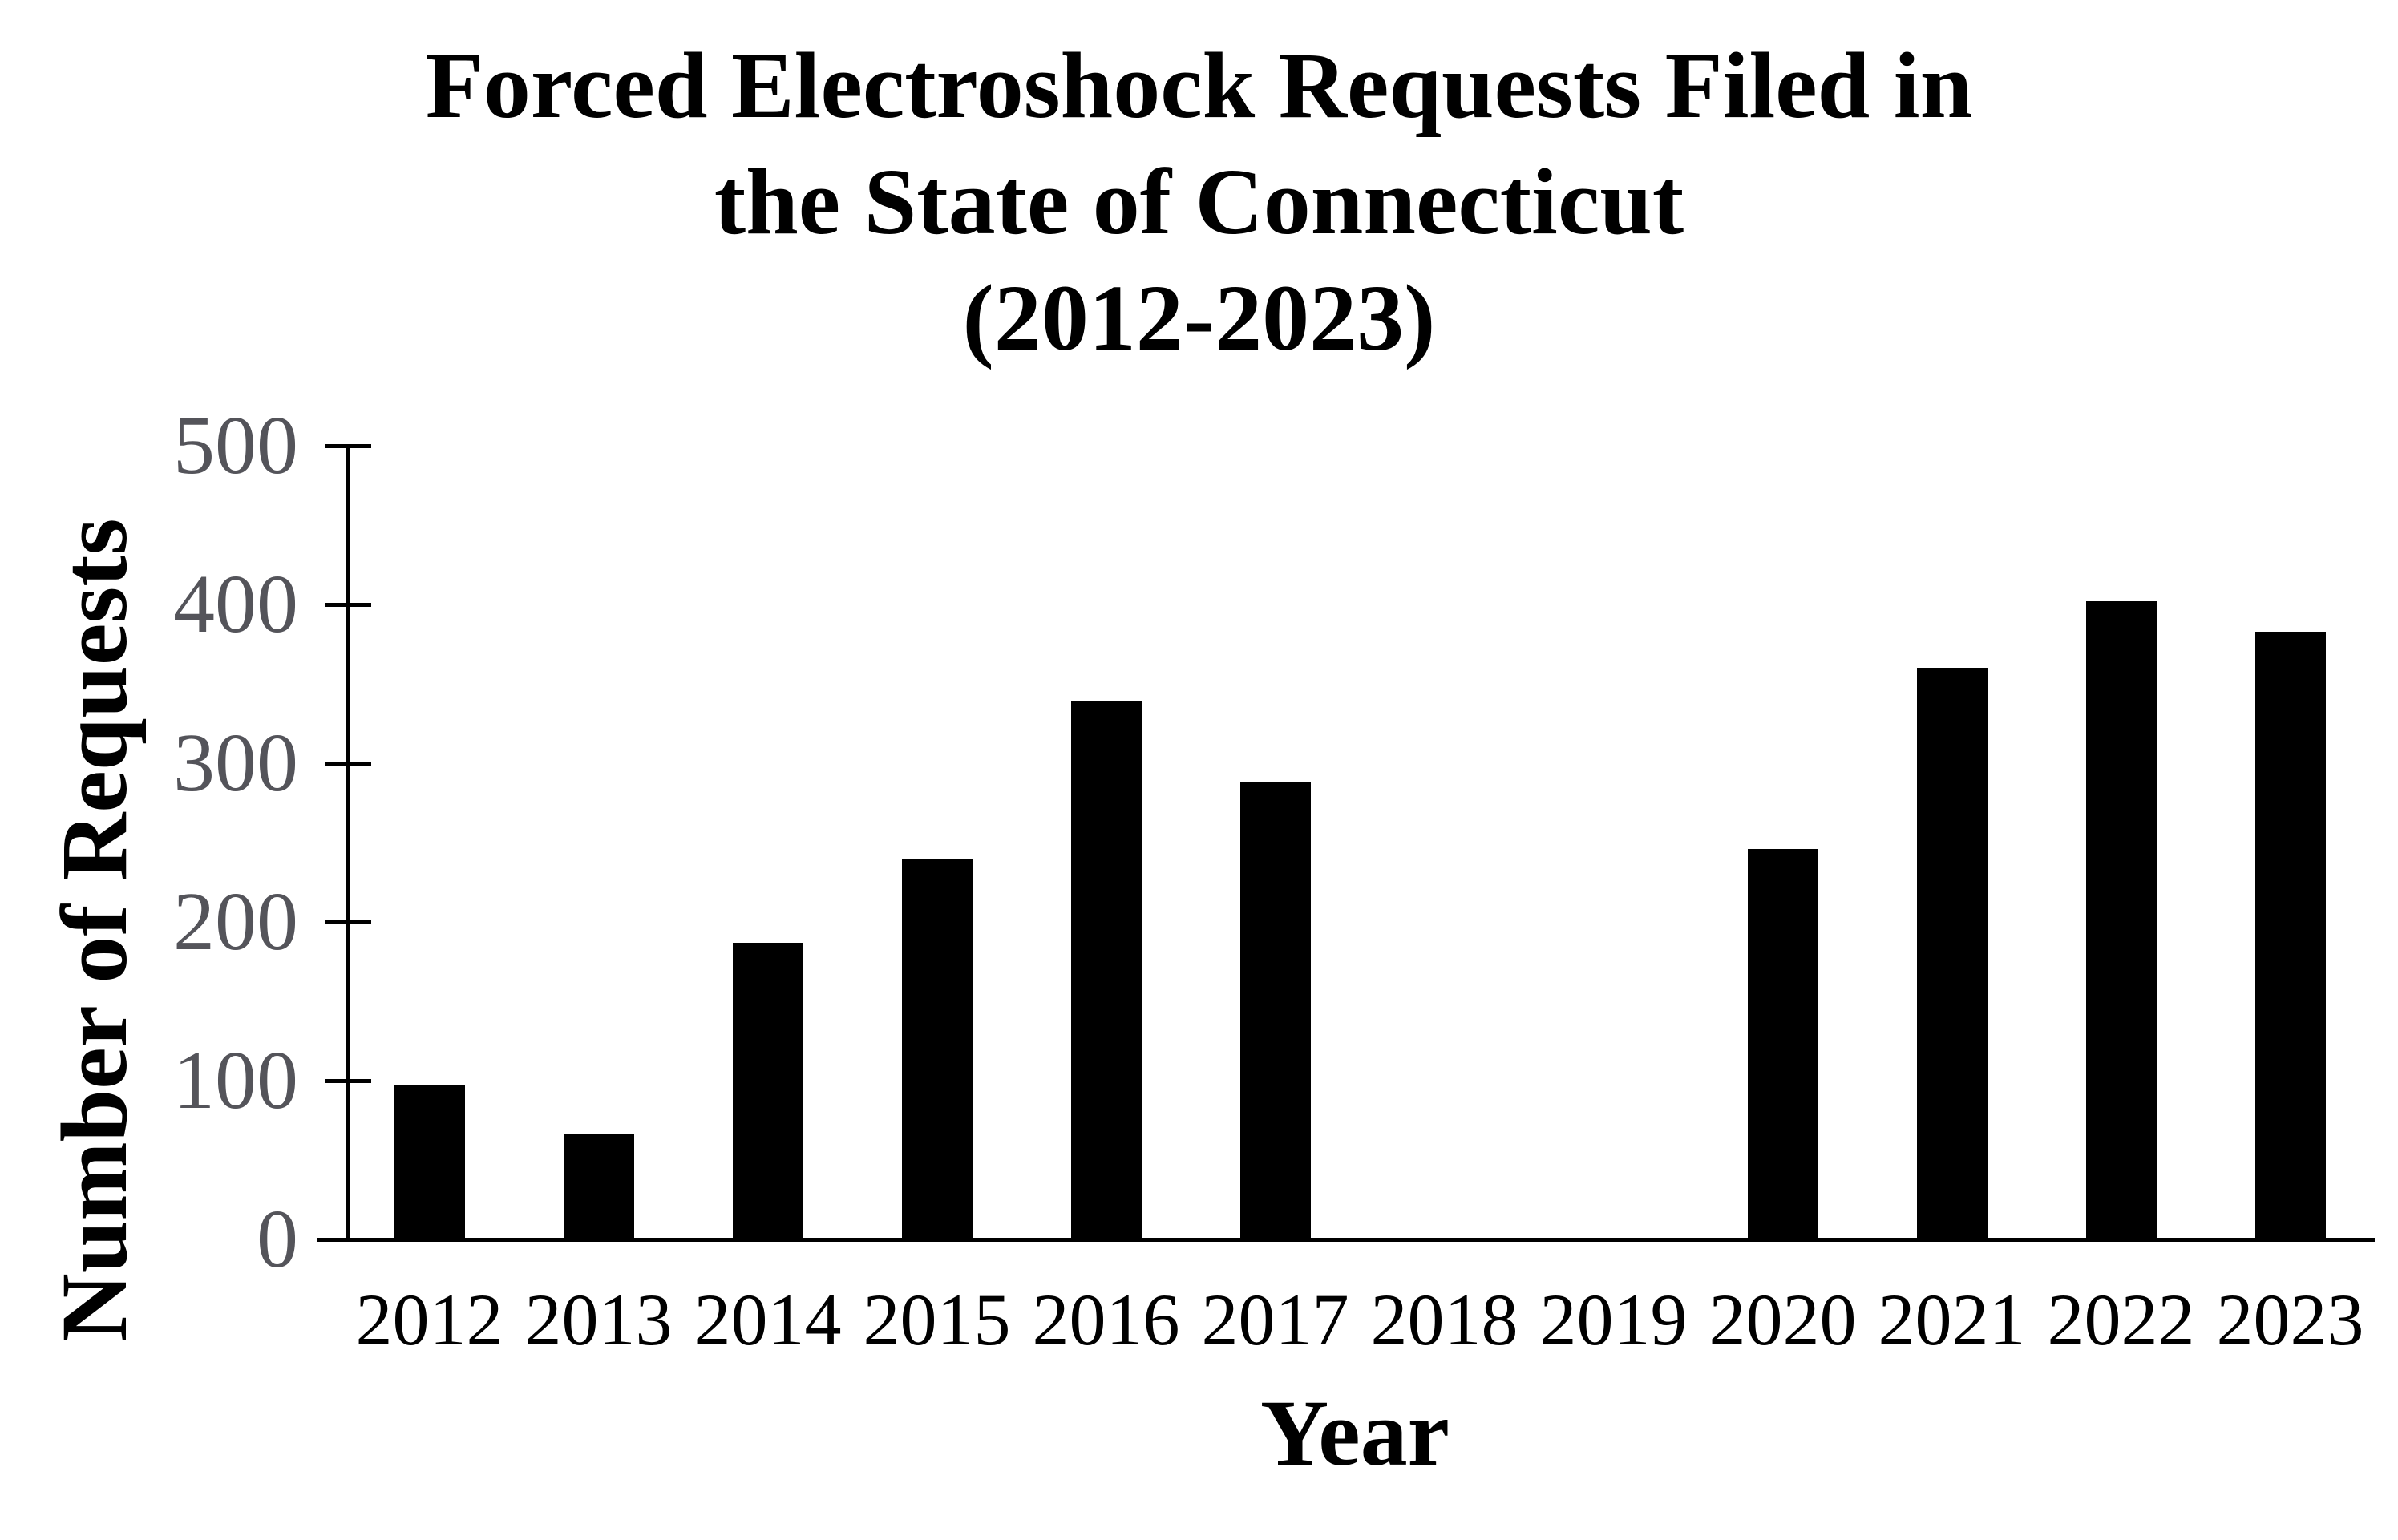 The height and width of the screenshot is (1540, 2398). Describe the element at coordinates (1952, 1320) in the screenshot. I see `x-tick-label-2021: 2021` at that location.